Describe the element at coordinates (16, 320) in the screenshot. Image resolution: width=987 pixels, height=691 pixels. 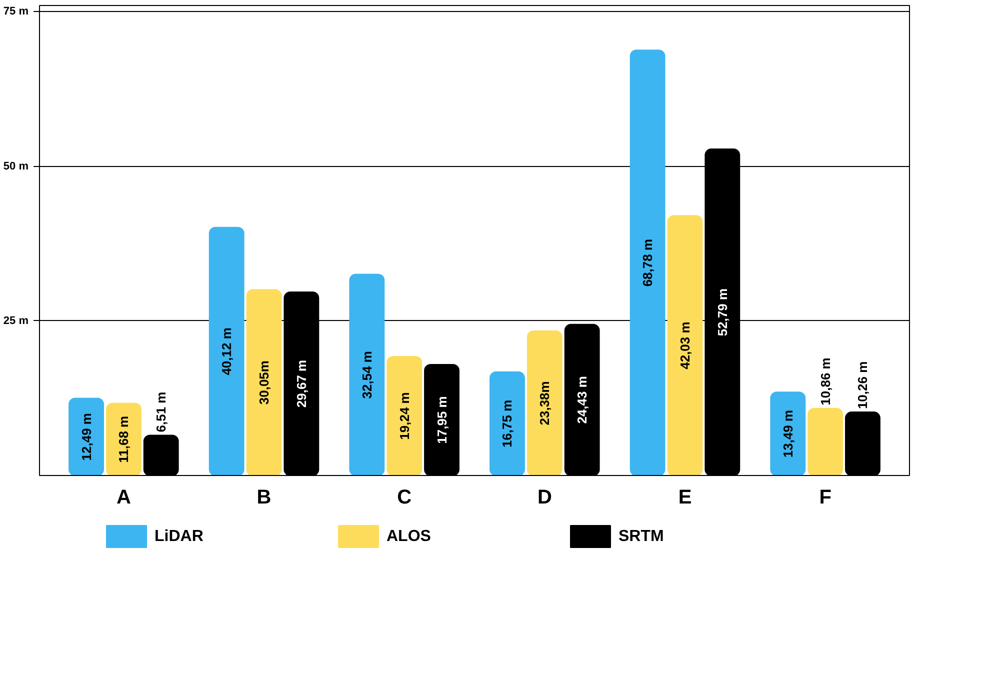
I see `y-tick-label: 25 m` at that location.